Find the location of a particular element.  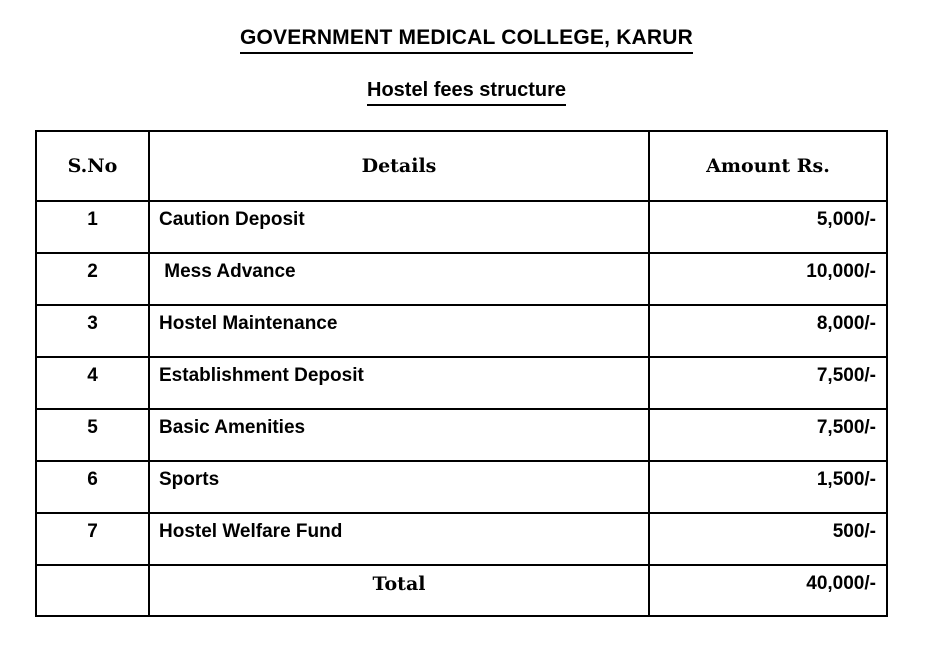

row-details: Mess Advance is located at coordinates (399, 279).